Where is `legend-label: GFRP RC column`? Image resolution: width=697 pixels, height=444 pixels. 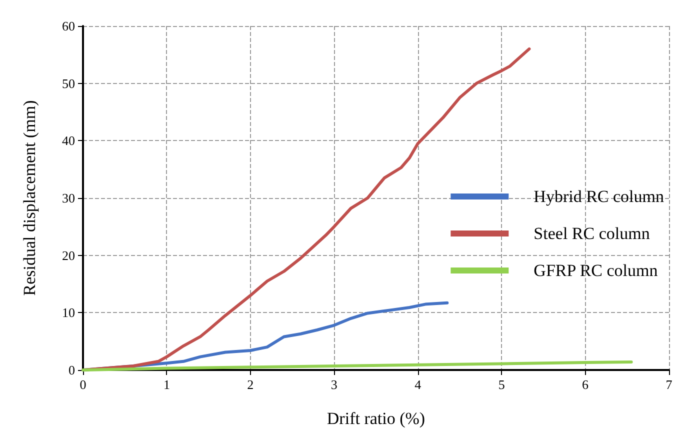 legend-label: GFRP RC column is located at coordinates (596, 270).